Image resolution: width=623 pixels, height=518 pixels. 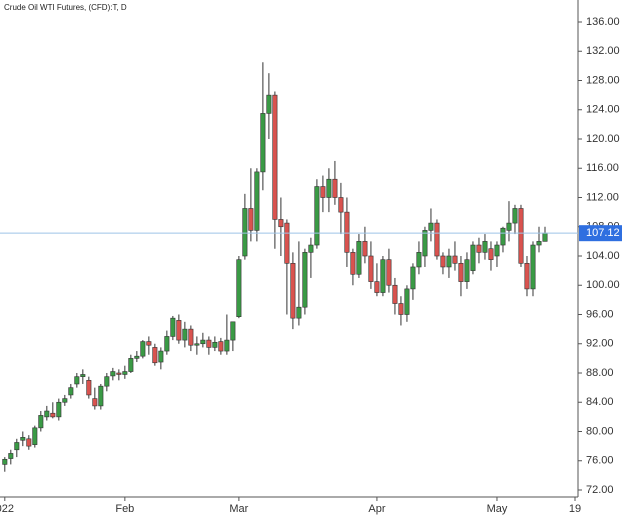 I want to click on y-tick-label: 112.00, so click(x=602, y=197).